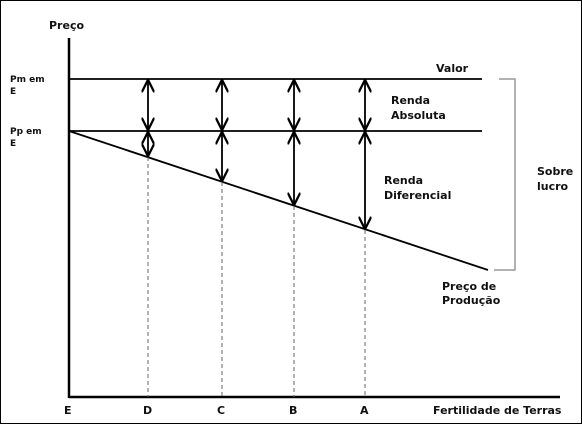 The width and height of the screenshot is (582, 424). What do you see at coordinates (364, 410) in the screenshot?
I see `x-tick-a: A` at bounding box center [364, 410].